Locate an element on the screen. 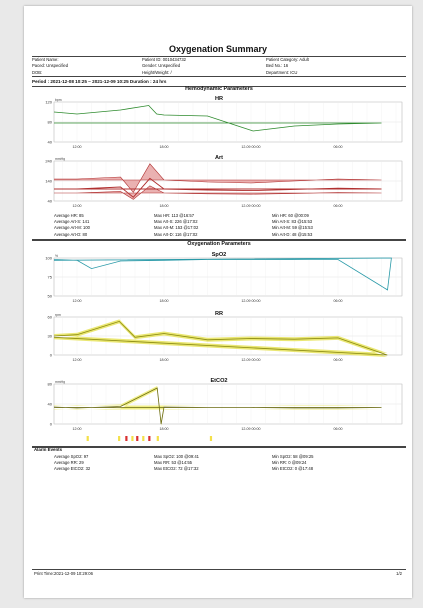 The image size is (423, 608). chart-title: SpO2 is located at coordinates (219, 255).